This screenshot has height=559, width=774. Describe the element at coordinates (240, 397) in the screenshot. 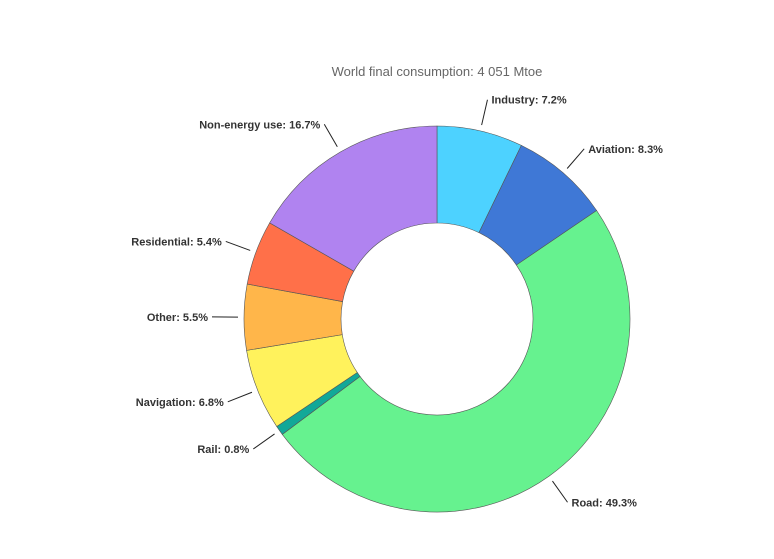

I see `leader-line-navigation` at that location.